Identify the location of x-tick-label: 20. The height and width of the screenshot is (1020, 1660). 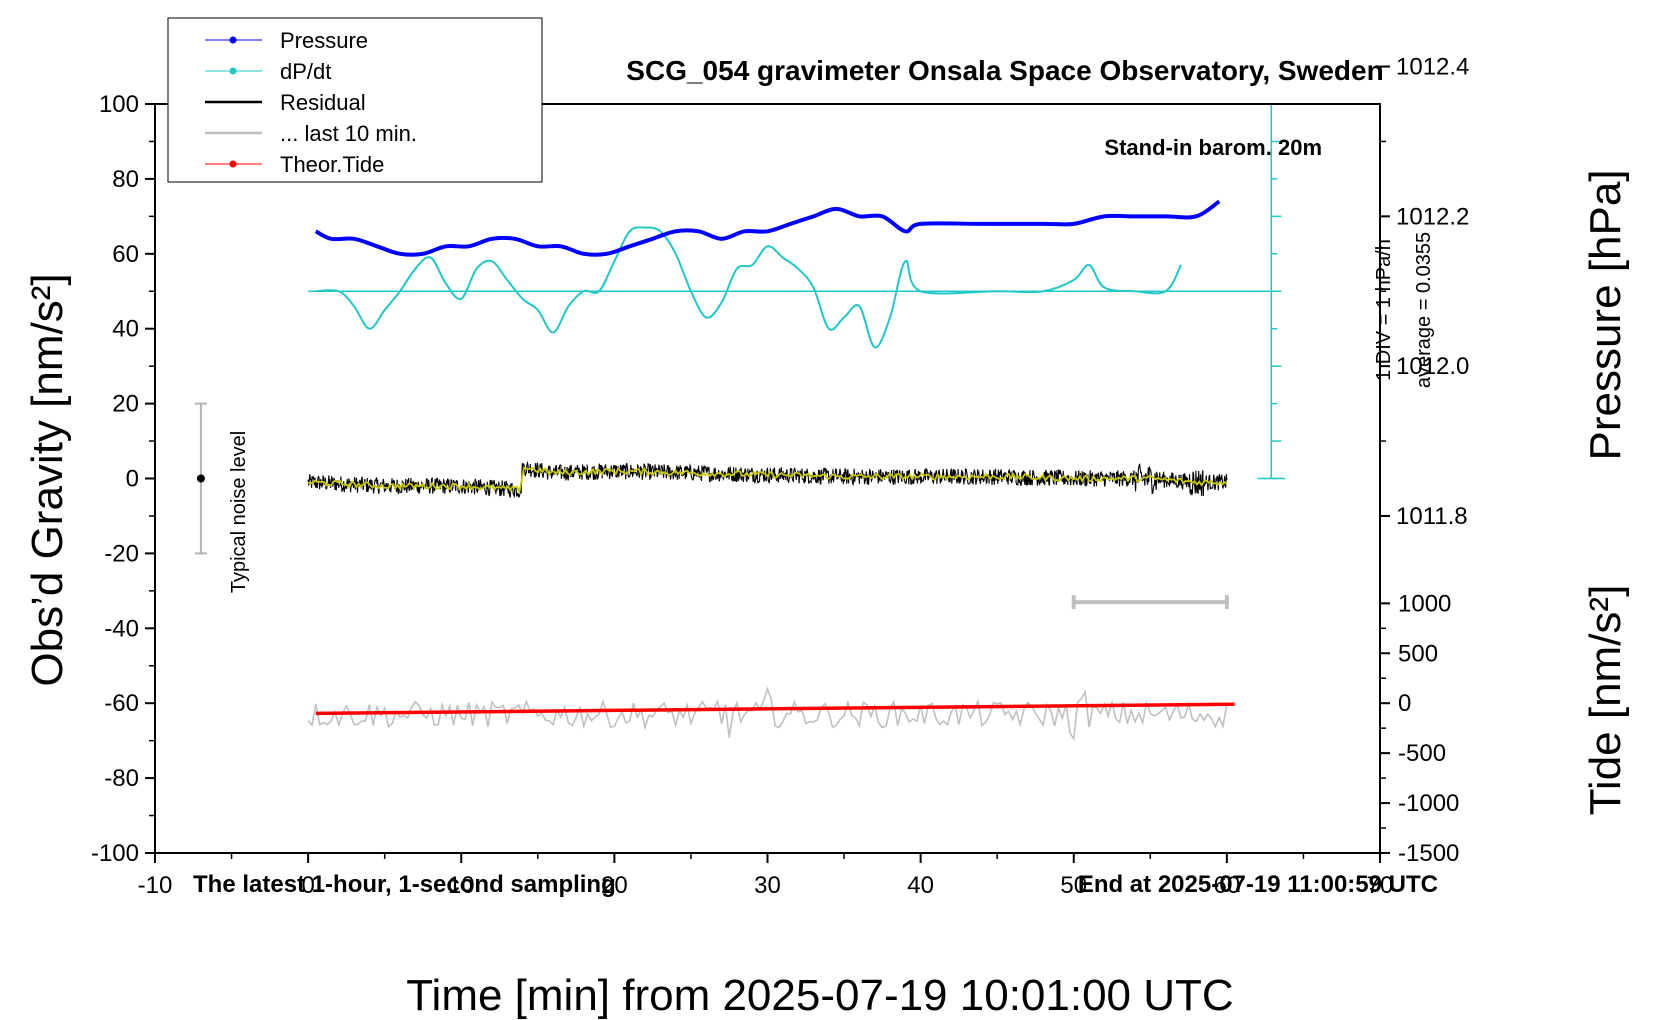
(614, 885).